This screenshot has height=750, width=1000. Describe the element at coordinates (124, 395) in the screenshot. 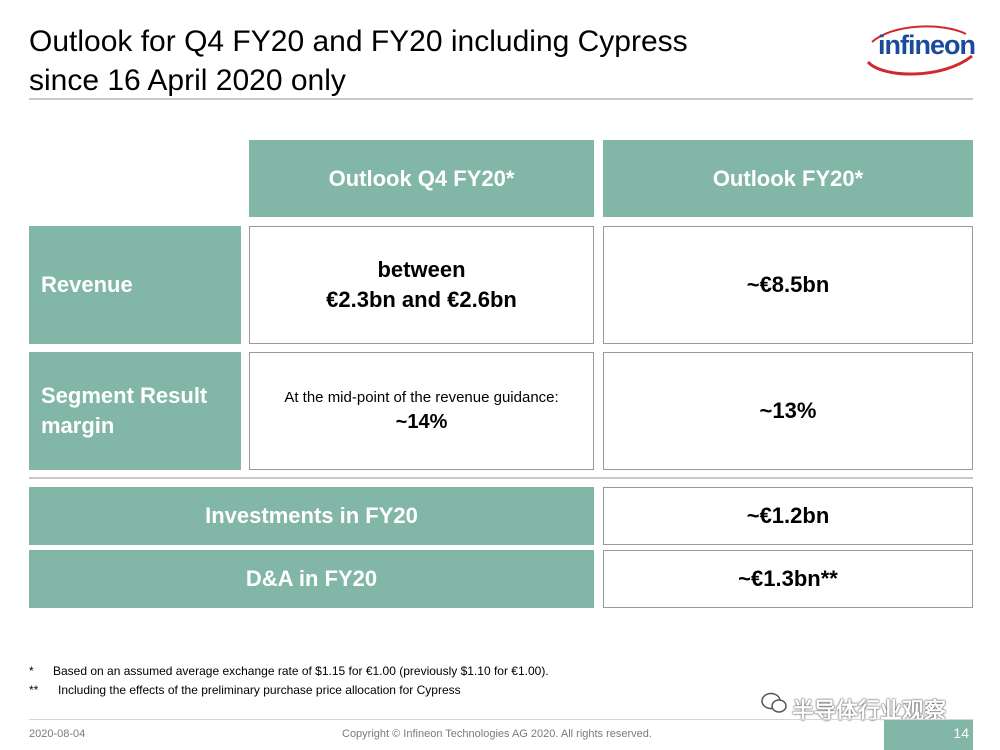

I see `segment-label-line1: Segment Result` at that location.